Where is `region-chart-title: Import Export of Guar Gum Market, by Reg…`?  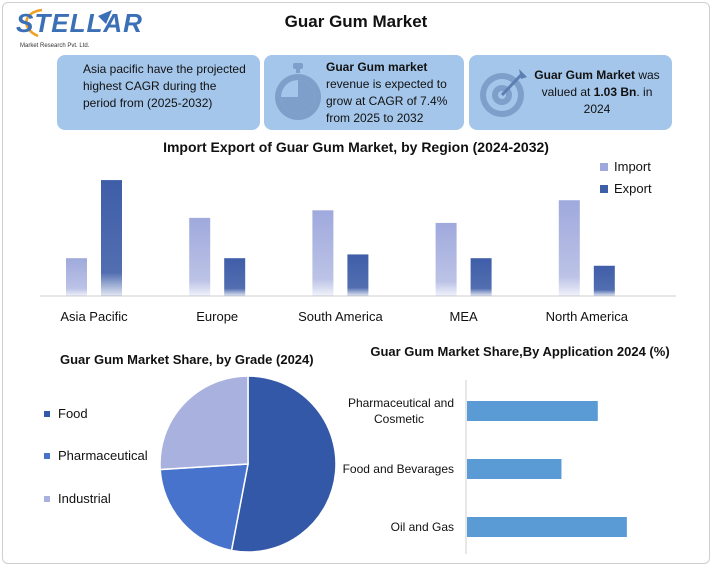 region-chart-title: Import Export of Guar Gum Market, by Reg… is located at coordinates (356, 147).